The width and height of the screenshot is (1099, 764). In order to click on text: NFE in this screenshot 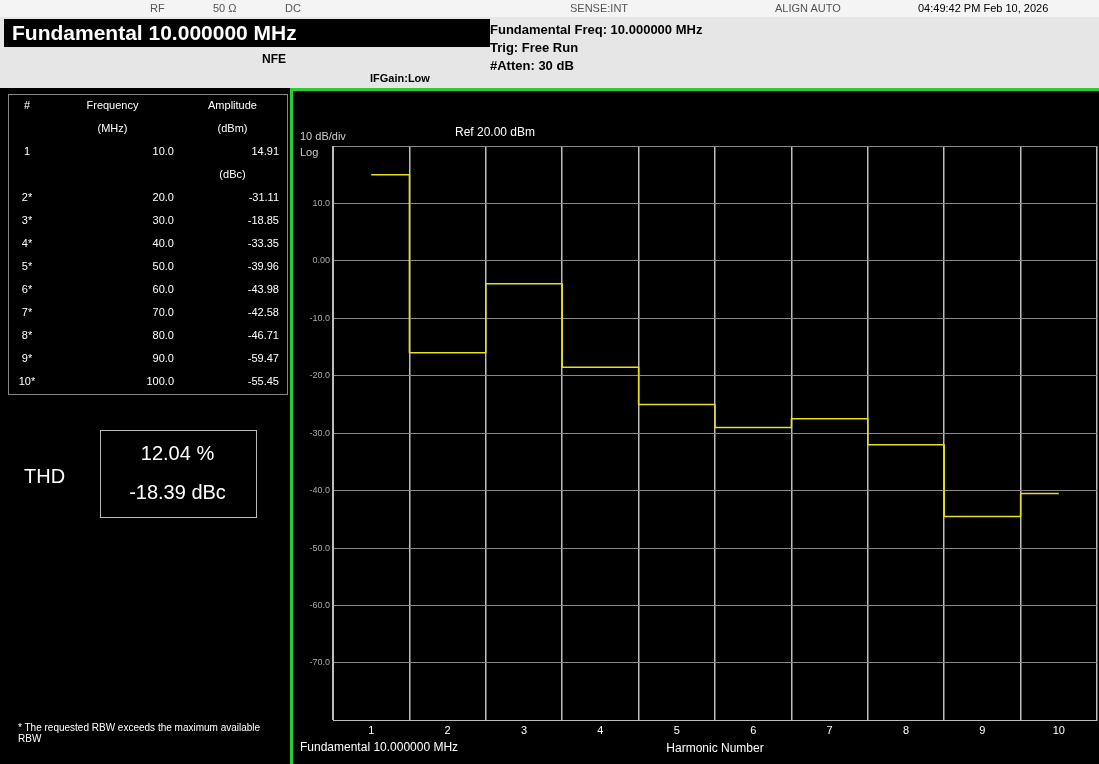, I will do `click(274, 59)`.